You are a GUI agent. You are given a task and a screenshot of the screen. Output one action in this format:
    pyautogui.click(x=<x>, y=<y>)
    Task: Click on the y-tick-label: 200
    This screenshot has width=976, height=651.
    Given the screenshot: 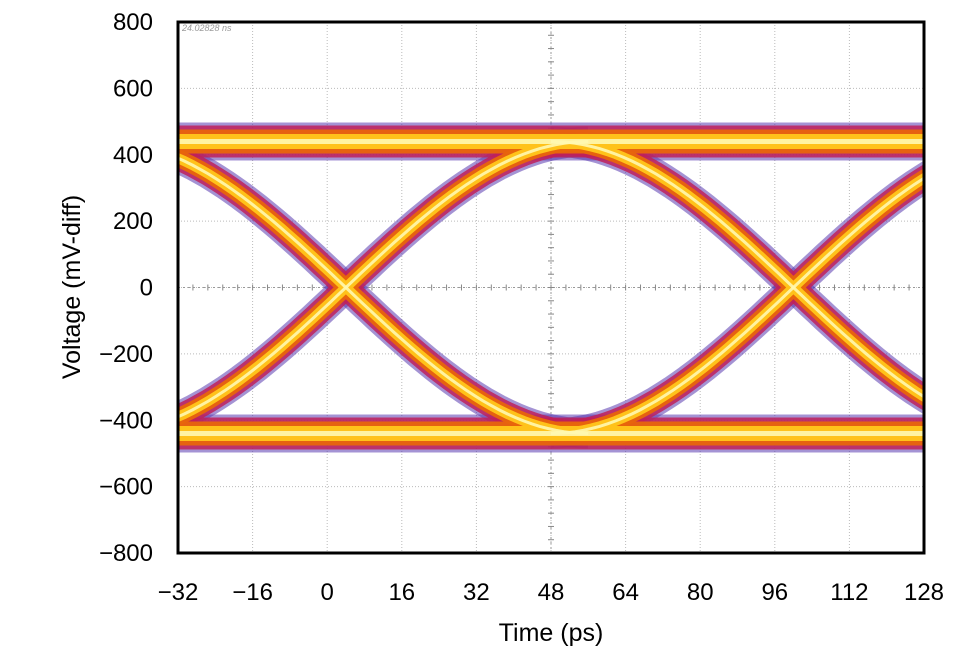 What is the action you would take?
    pyautogui.click(x=133, y=221)
    